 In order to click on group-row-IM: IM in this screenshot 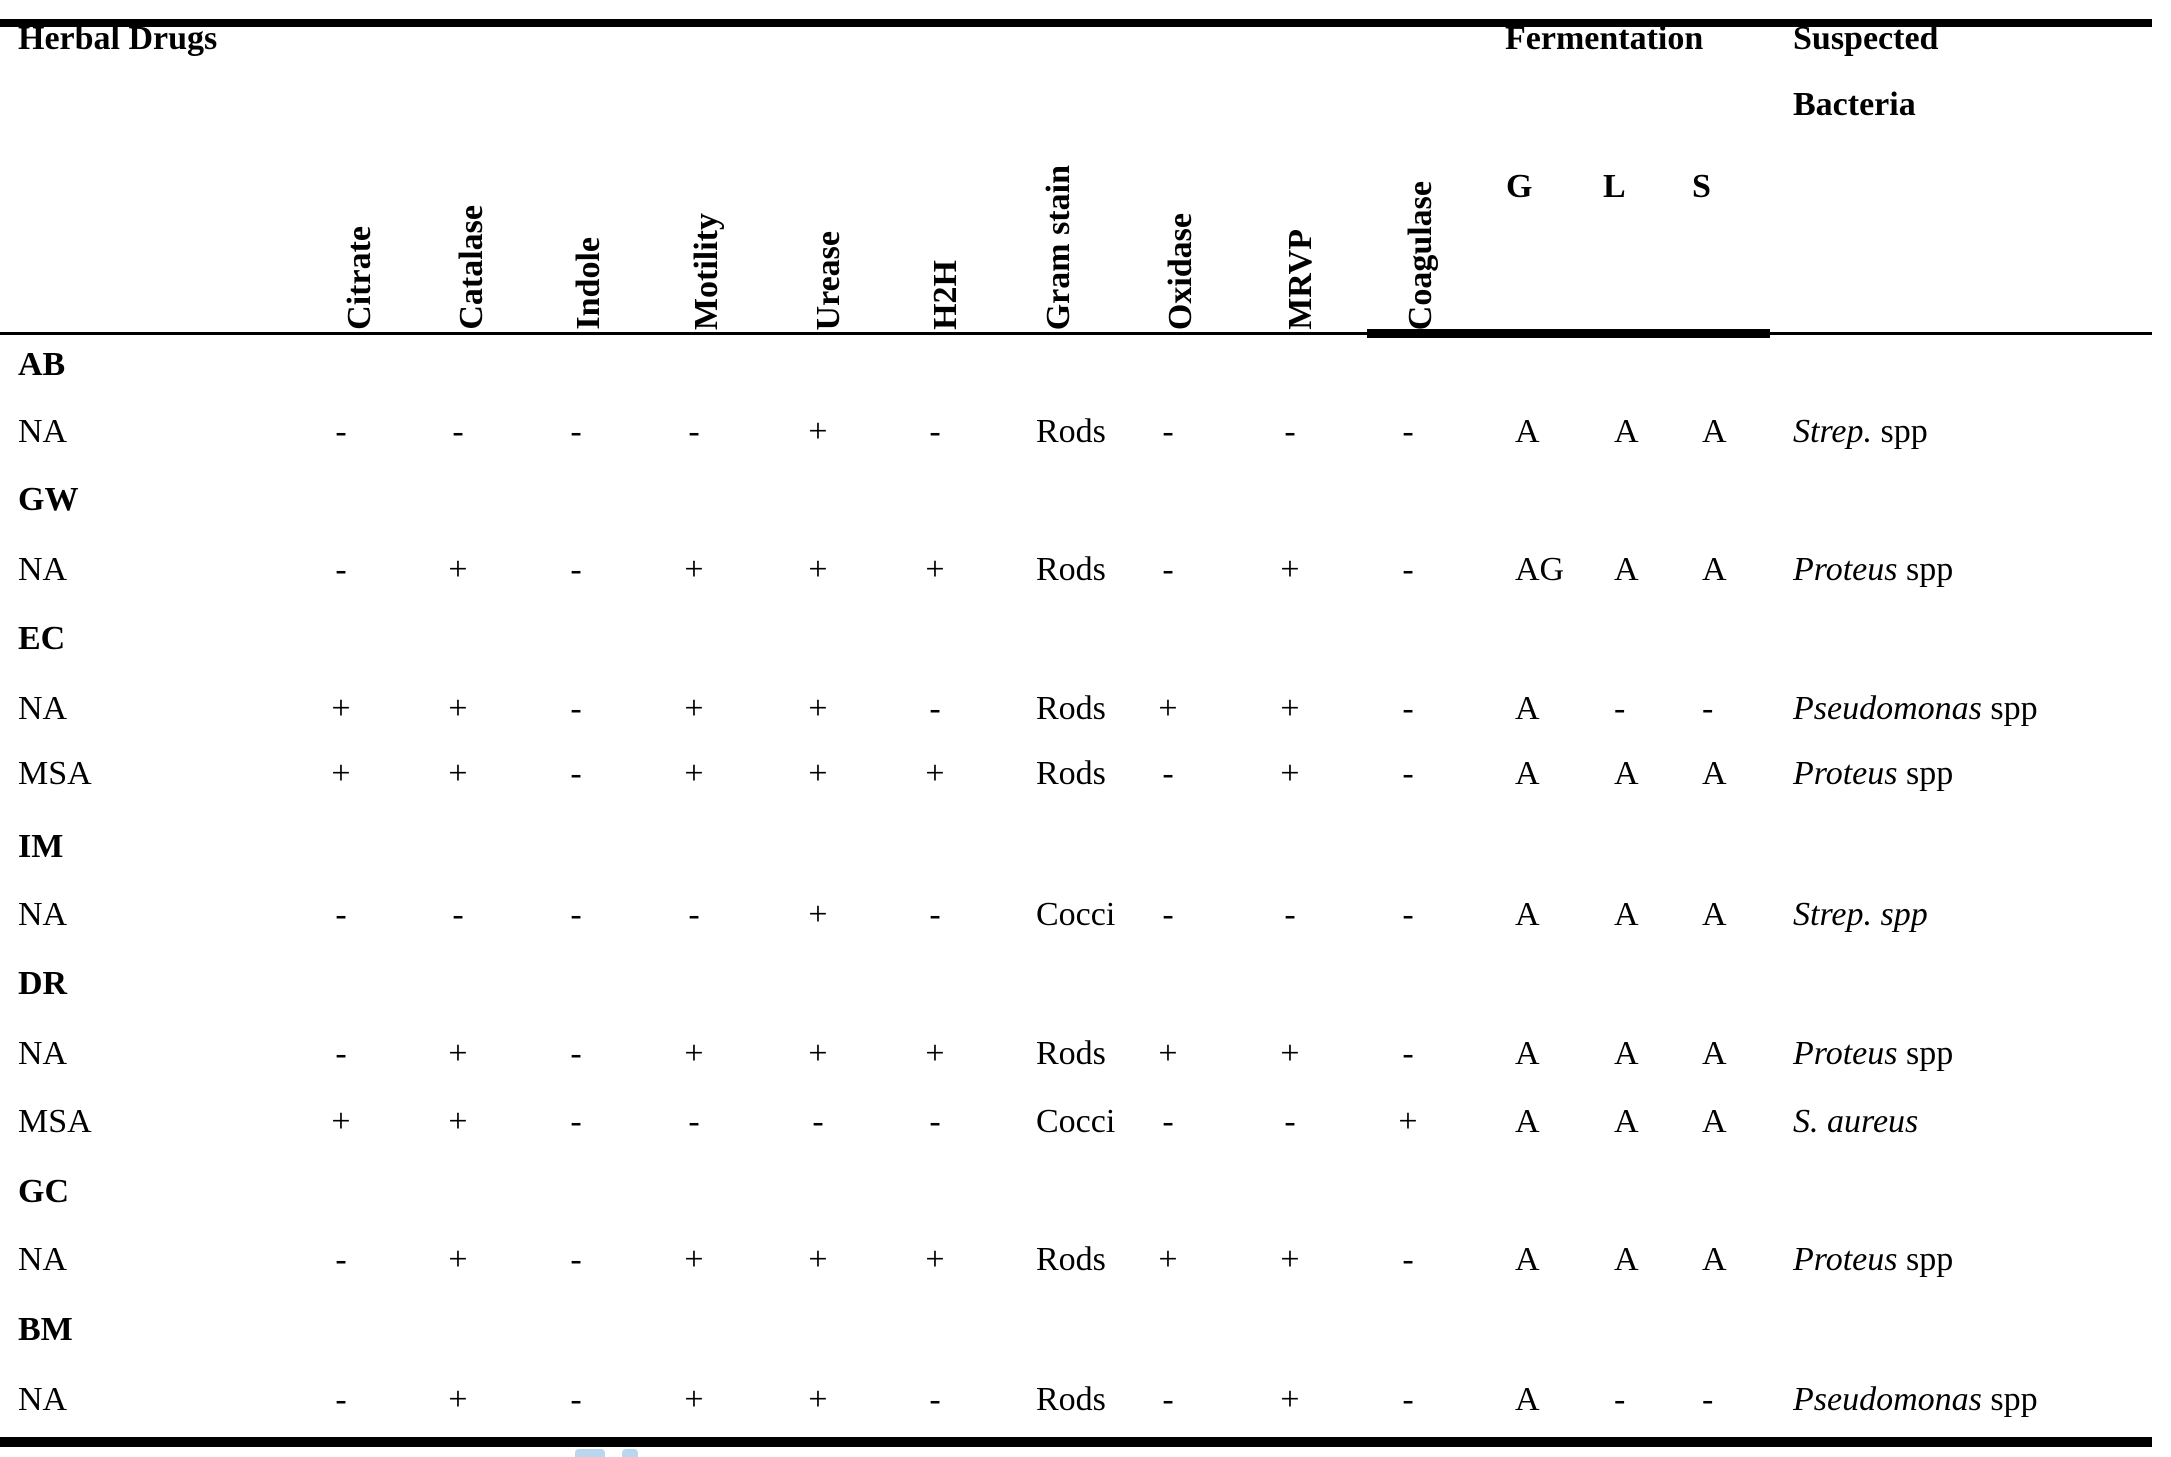, I will do `click(1085, 847)`.